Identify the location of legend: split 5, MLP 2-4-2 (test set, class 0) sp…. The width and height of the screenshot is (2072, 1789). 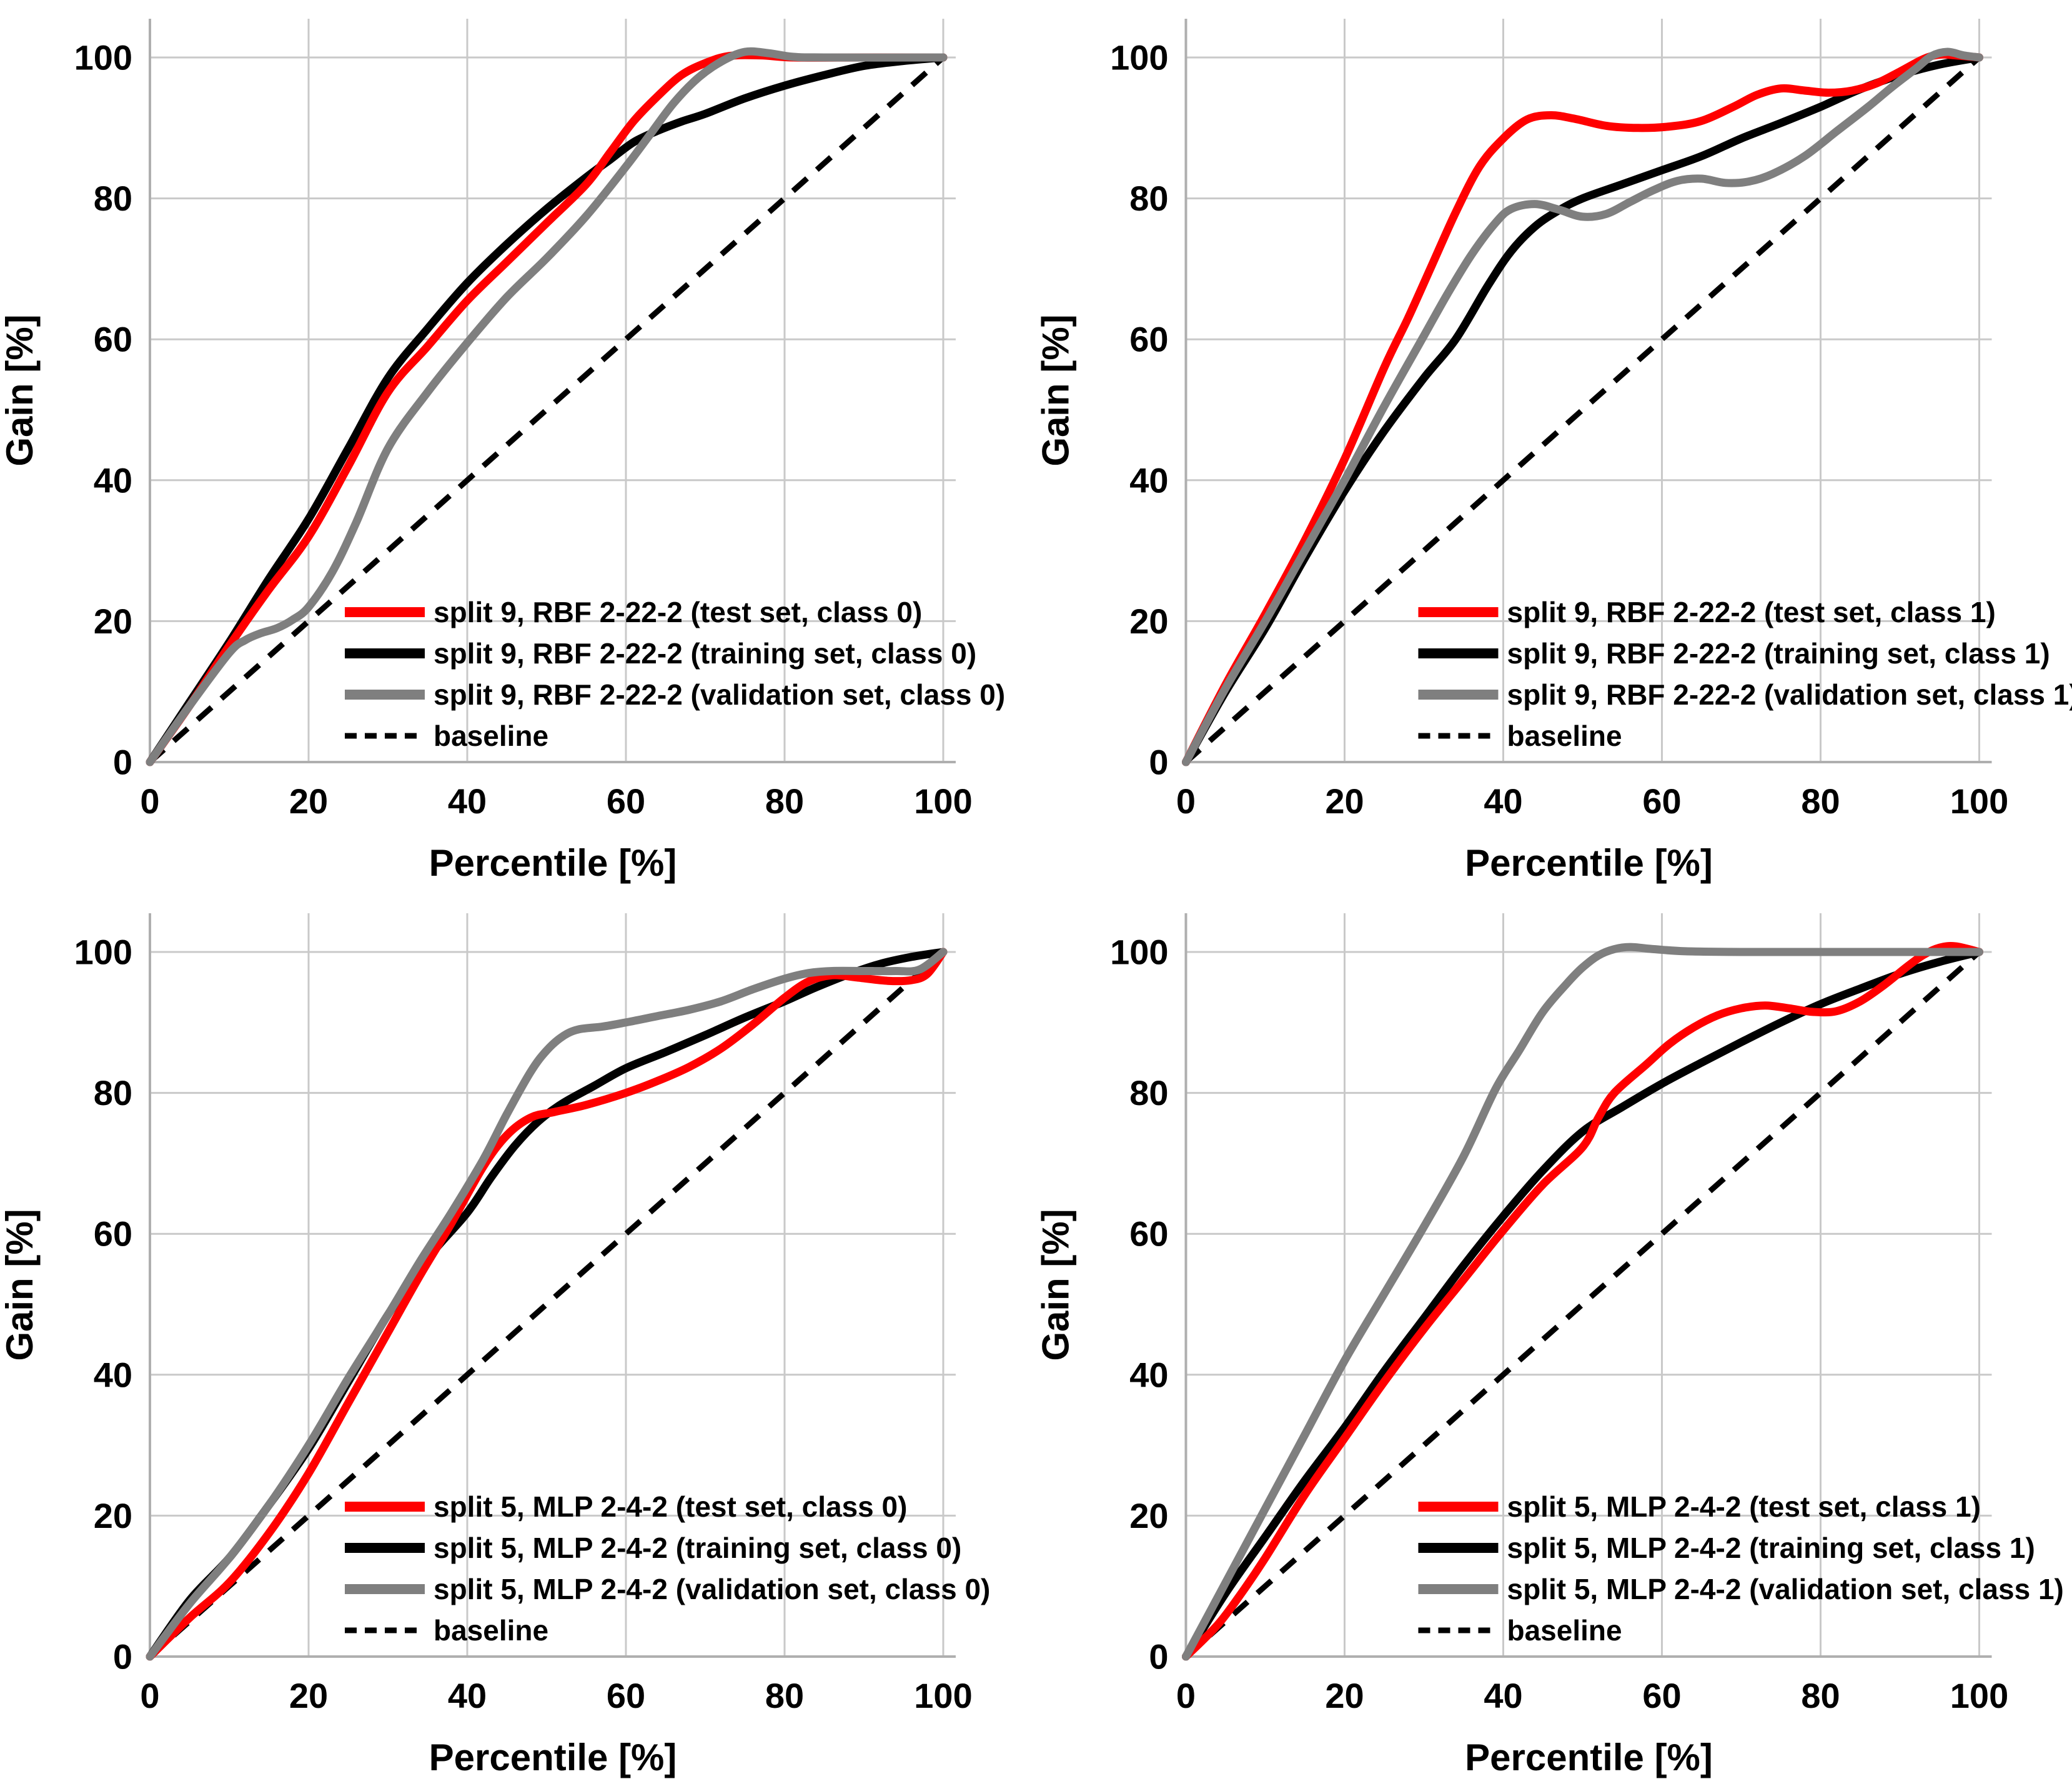
(667, 1568).